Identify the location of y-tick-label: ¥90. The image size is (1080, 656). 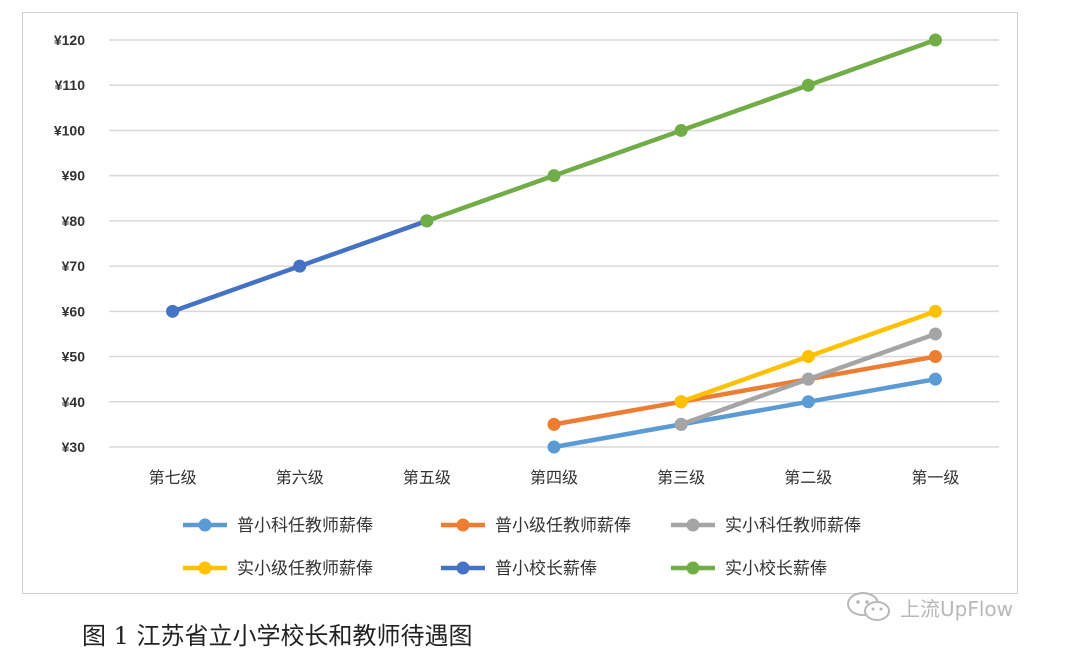
(74, 176).